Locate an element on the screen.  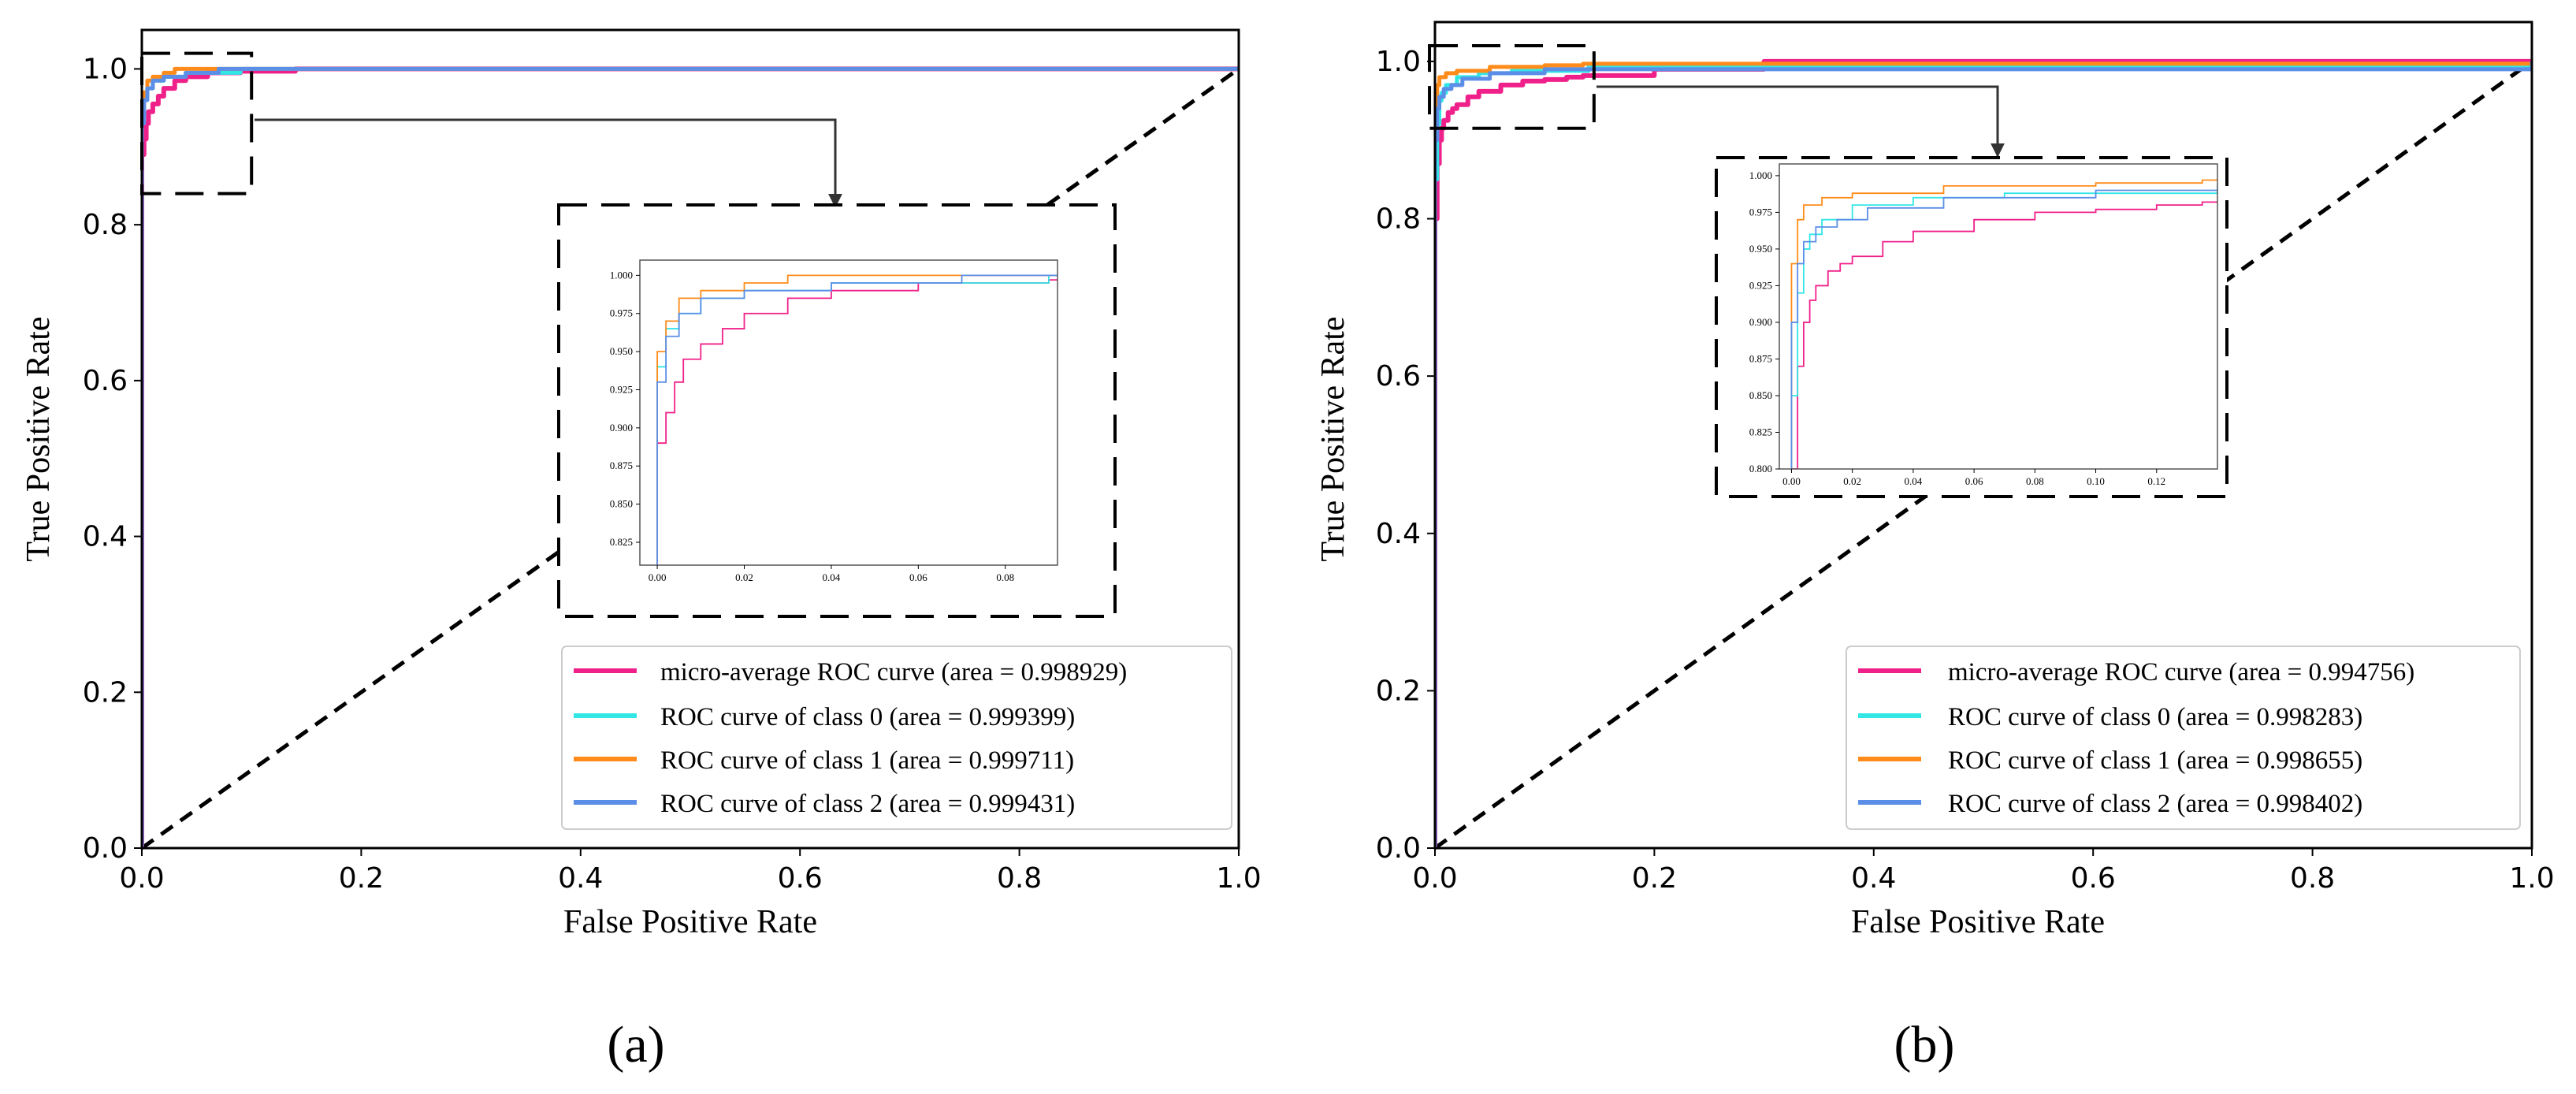
b-inset-x-tick-label: 0.10 is located at coordinates (2096, 481).